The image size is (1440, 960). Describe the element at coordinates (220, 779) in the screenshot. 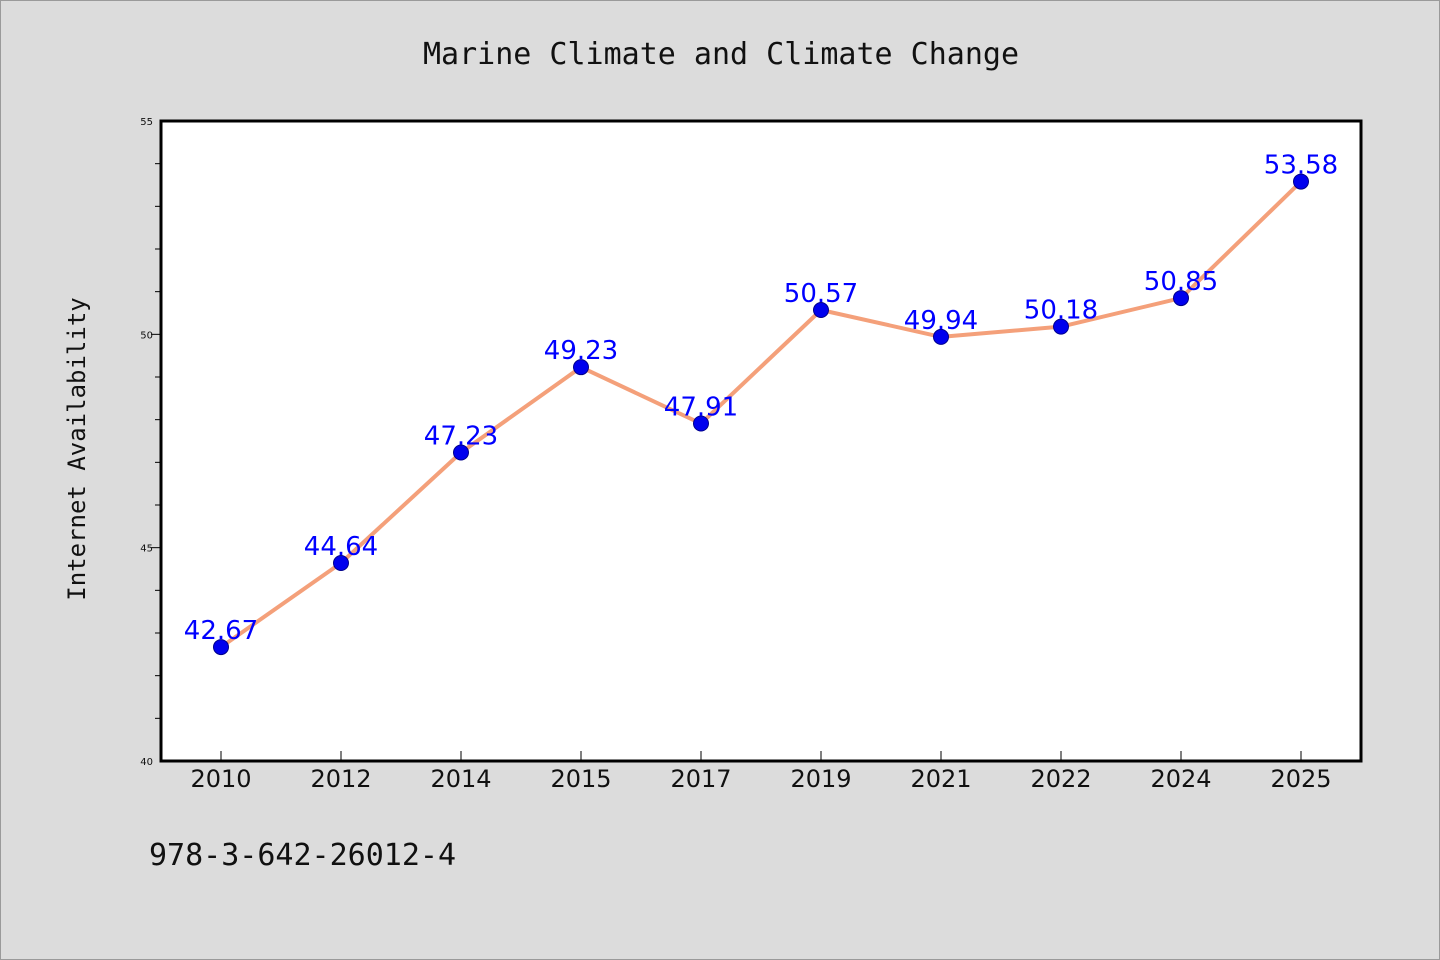

I see `x-tick-label: 2010` at that location.